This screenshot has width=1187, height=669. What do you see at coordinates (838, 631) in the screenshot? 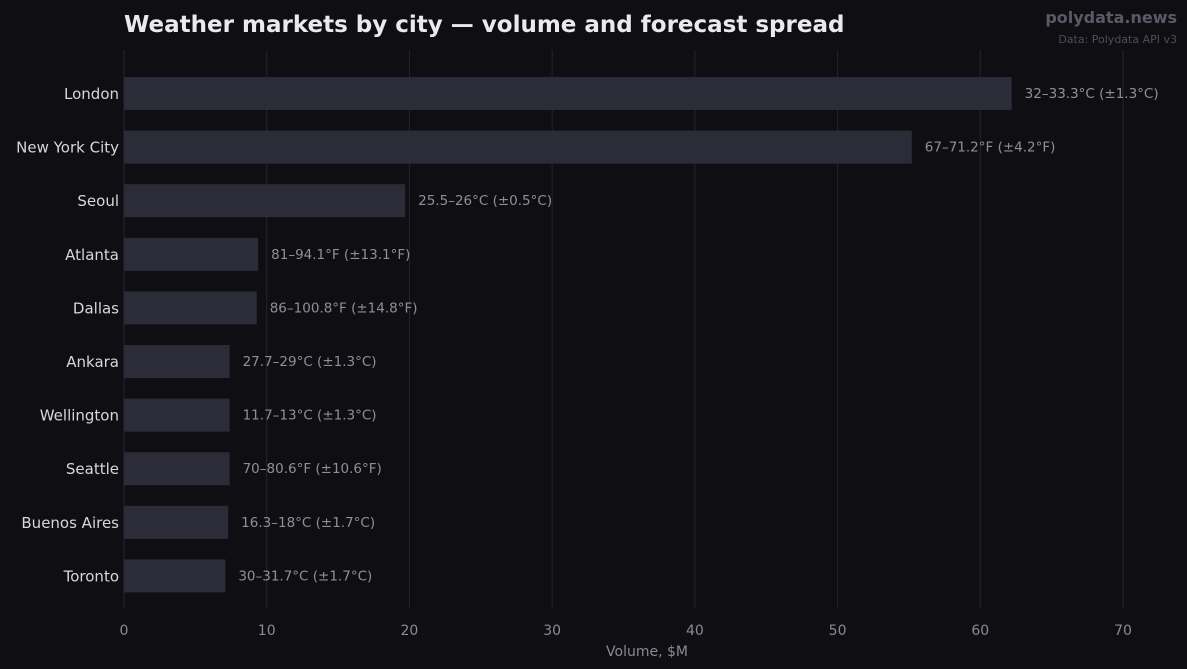
I see `x-tick-label: 50` at bounding box center [838, 631].